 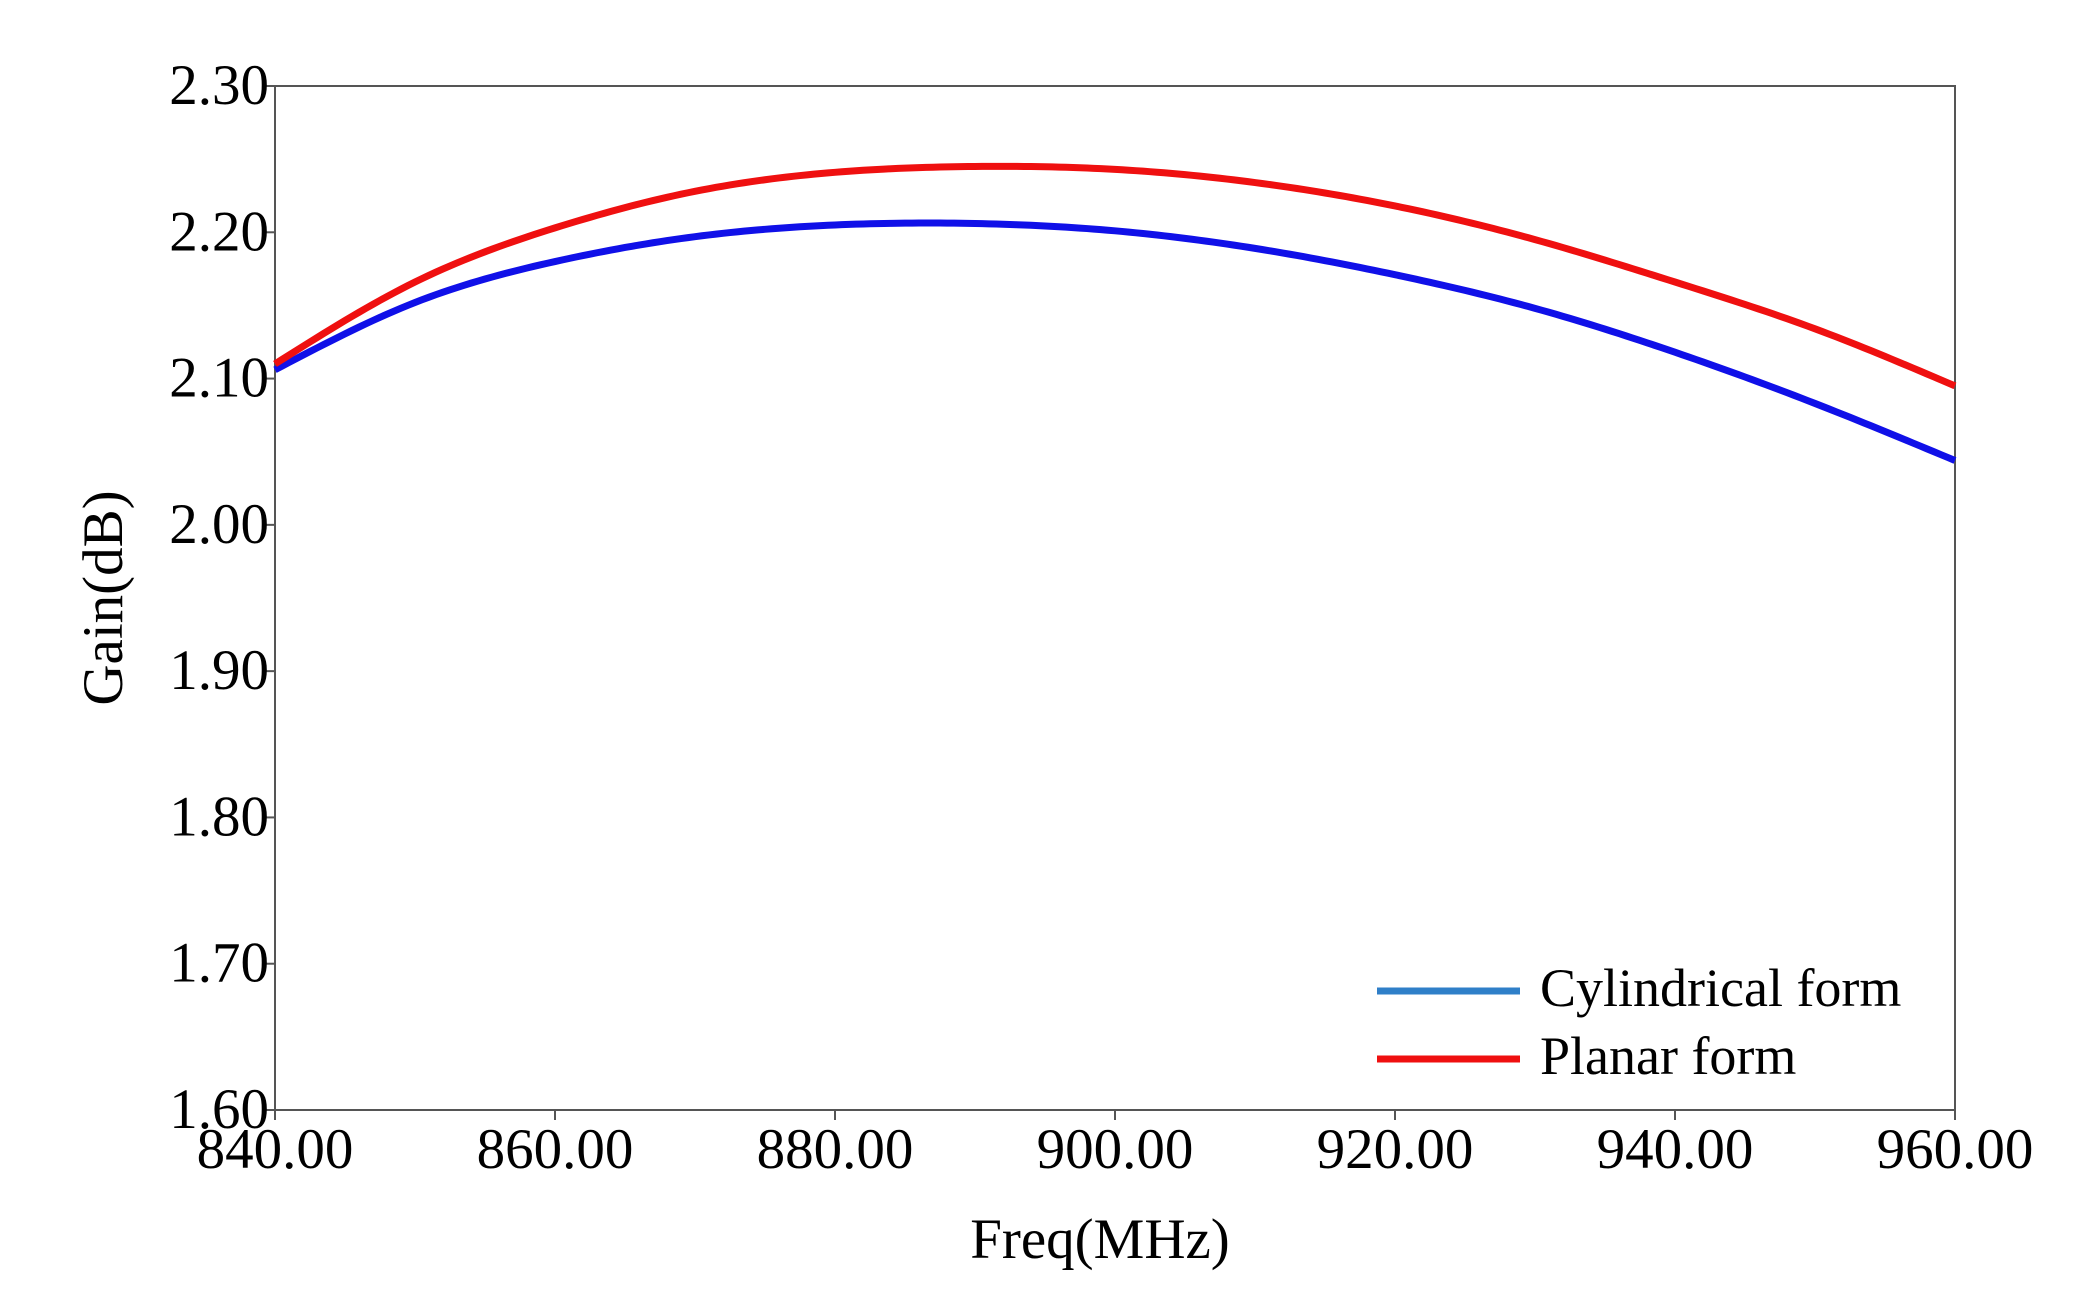 I want to click on y-tick-label: 1.60, so click(x=219, y=1109).